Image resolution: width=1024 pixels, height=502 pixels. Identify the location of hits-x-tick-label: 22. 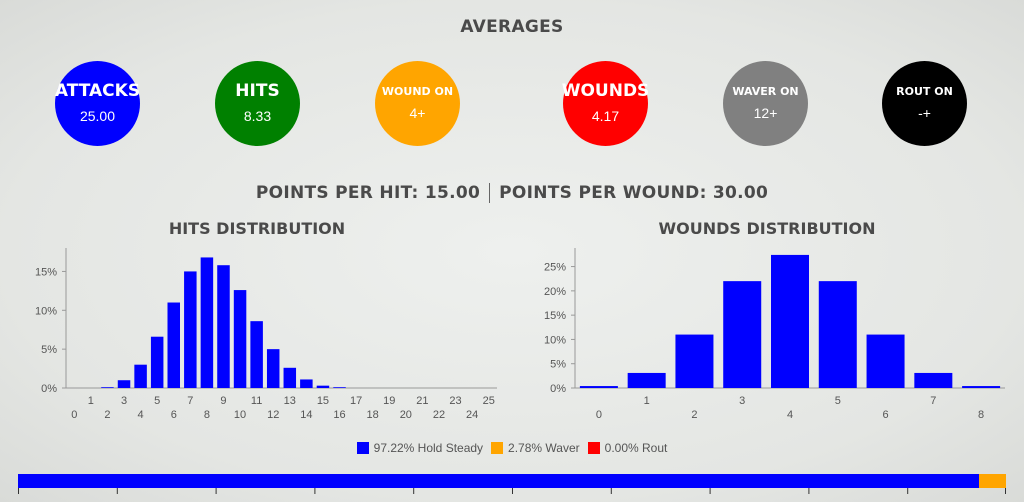
(439, 415).